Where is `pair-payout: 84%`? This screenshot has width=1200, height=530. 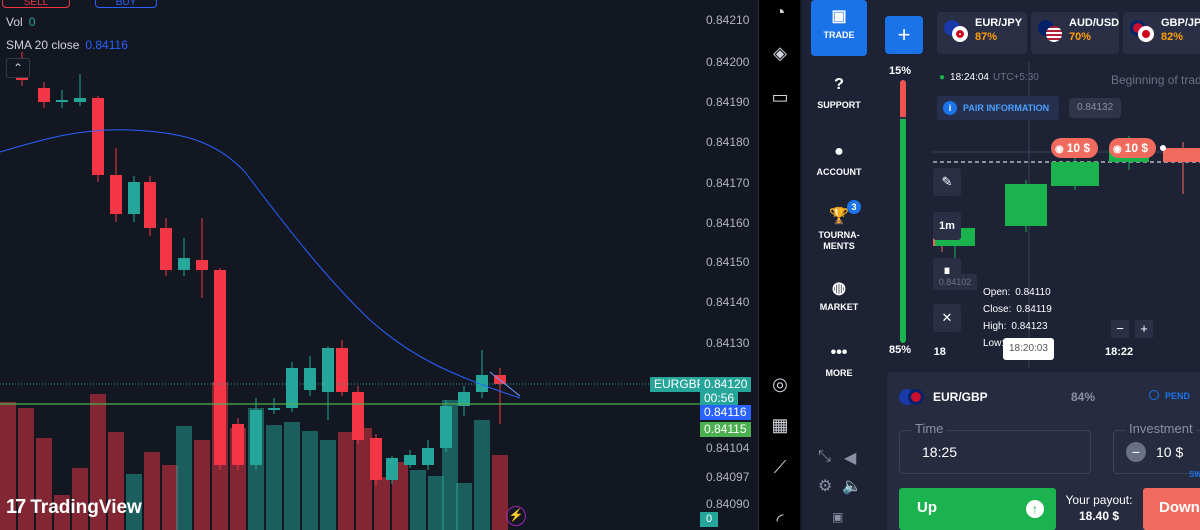
pair-payout: 84% is located at coordinates (1083, 397).